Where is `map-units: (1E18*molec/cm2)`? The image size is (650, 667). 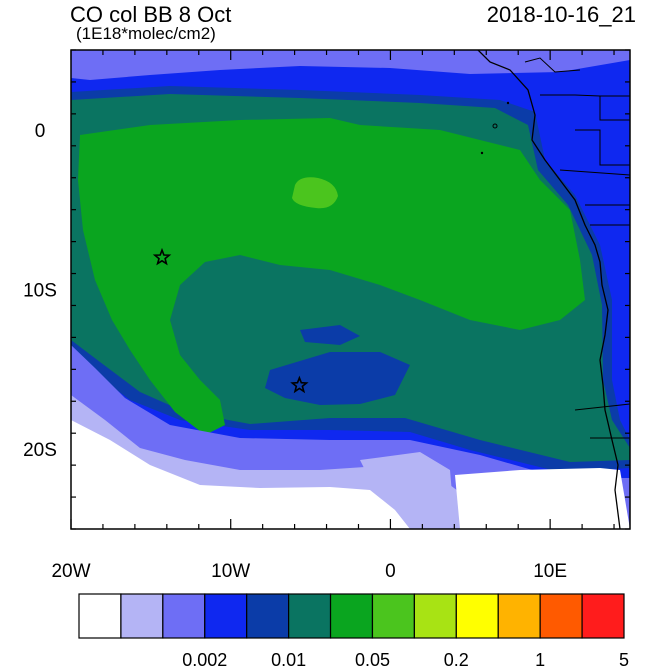 map-units: (1E18*molec/cm2) is located at coordinates (146, 33).